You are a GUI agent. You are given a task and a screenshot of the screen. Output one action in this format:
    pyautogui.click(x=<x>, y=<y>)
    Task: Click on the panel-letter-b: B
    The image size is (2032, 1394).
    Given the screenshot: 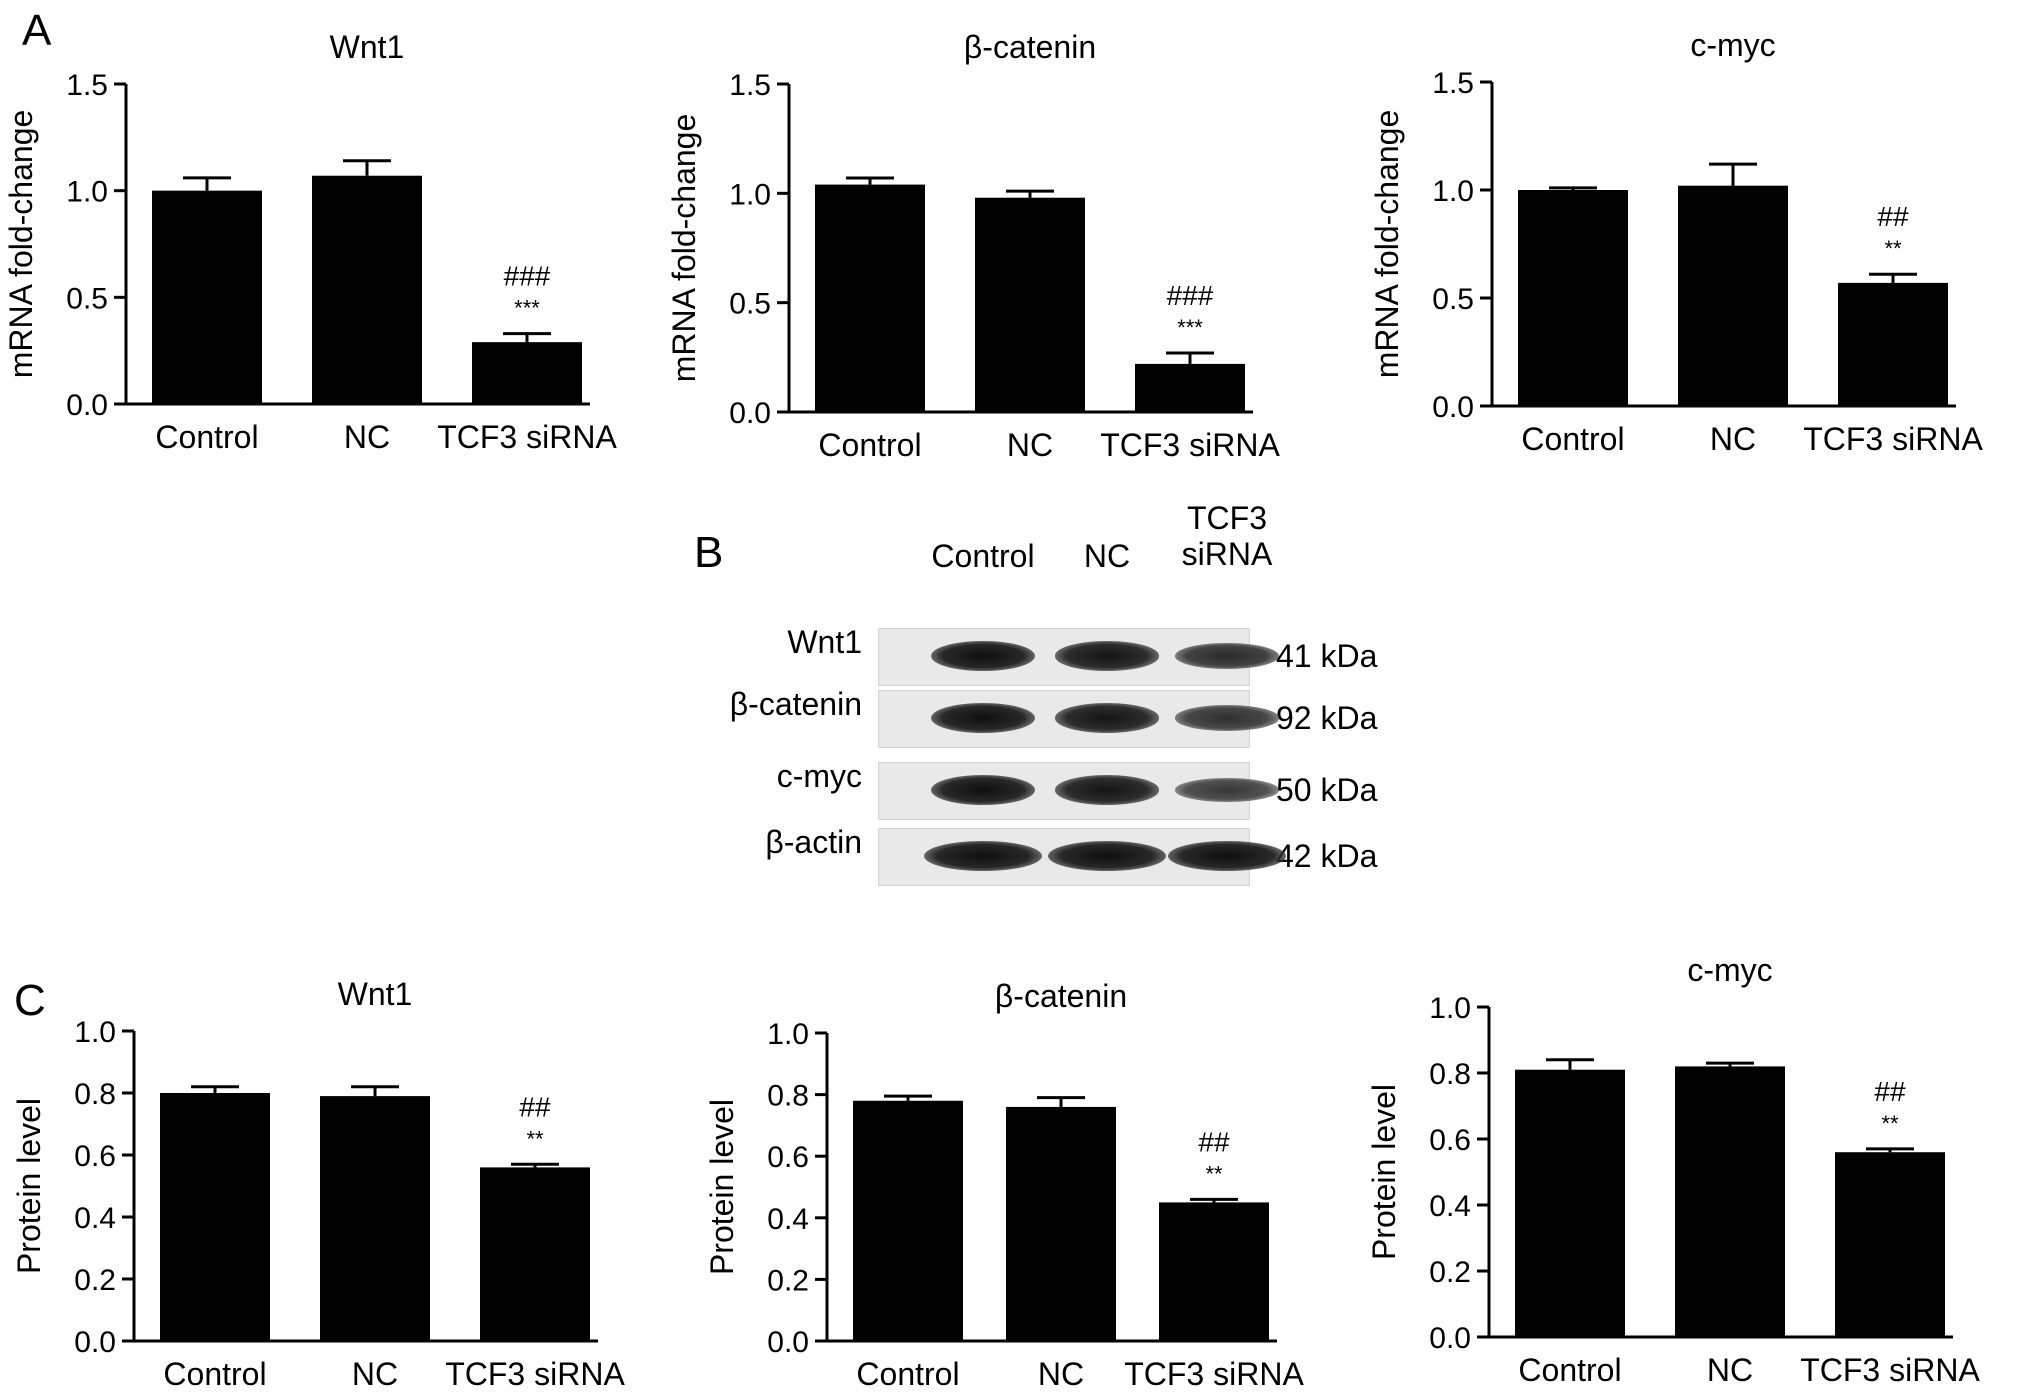 What is the action you would take?
    pyautogui.click(x=709, y=552)
    